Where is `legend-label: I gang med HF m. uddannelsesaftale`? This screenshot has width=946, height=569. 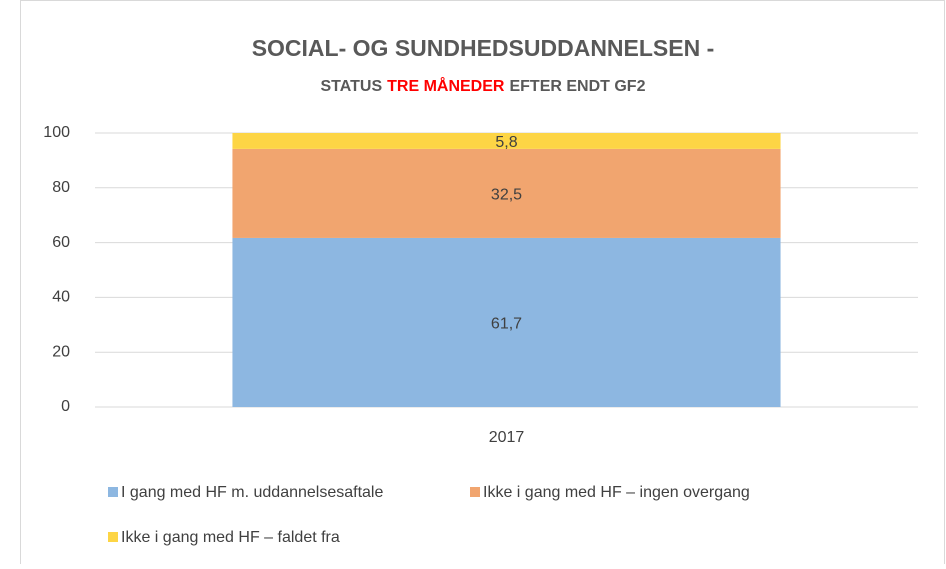
legend-label: I gang med HF m. uddannelsesaftale is located at coordinates (252, 492).